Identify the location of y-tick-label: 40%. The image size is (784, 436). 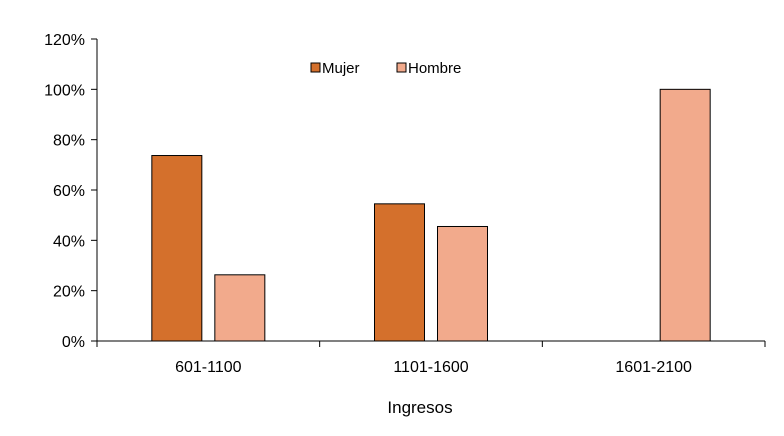
(69, 241).